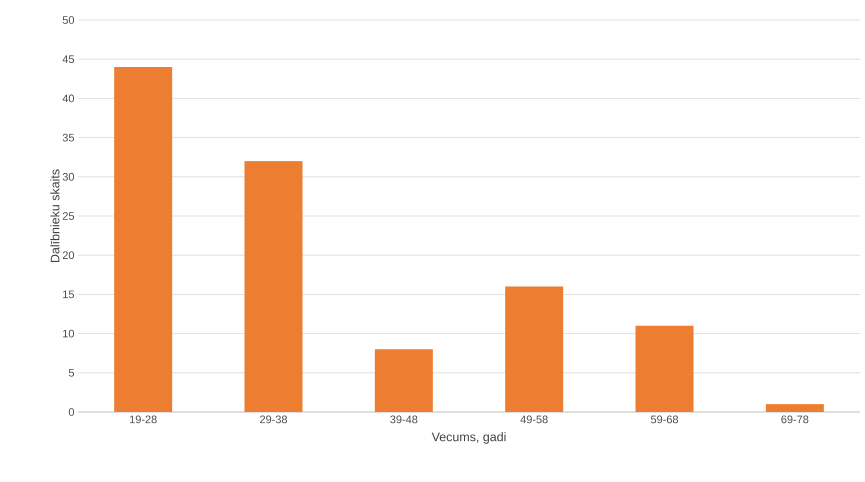 The width and height of the screenshot is (865, 482). What do you see at coordinates (469, 438) in the screenshot?
I see `x-axis-title: Vecums, gadi` at bounding box center [469, 438].